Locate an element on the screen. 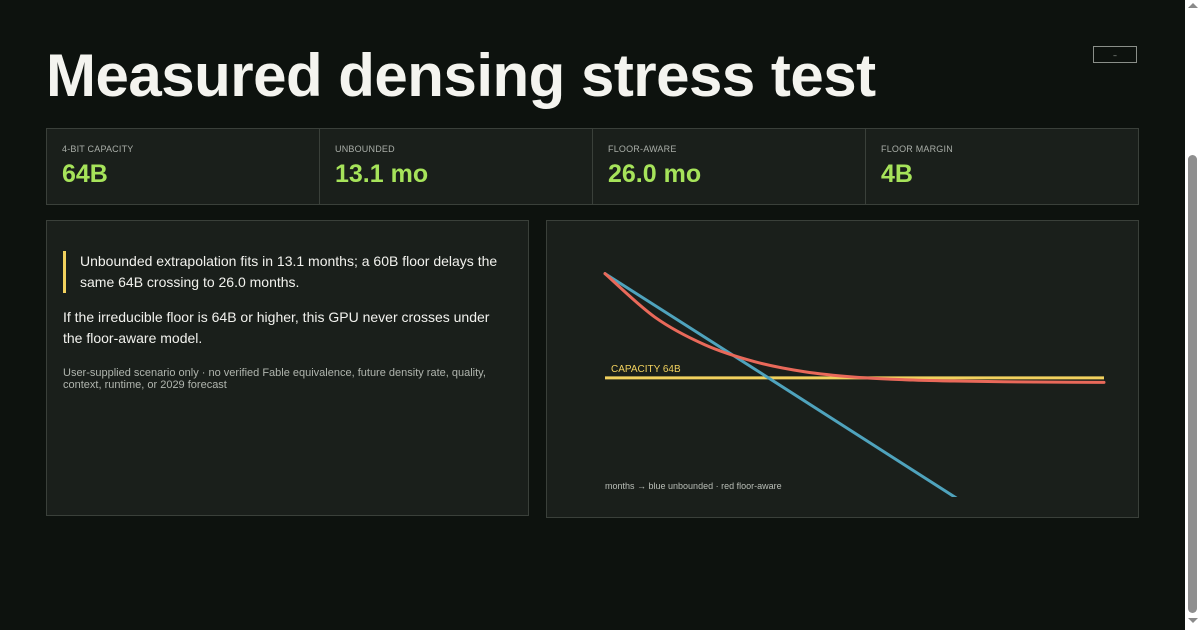 Image resolution: width=1200 pixels, height=630 pixels. stat-capacity: 4-BIT CAPACITY 64B is located at coordinates (183, 166).